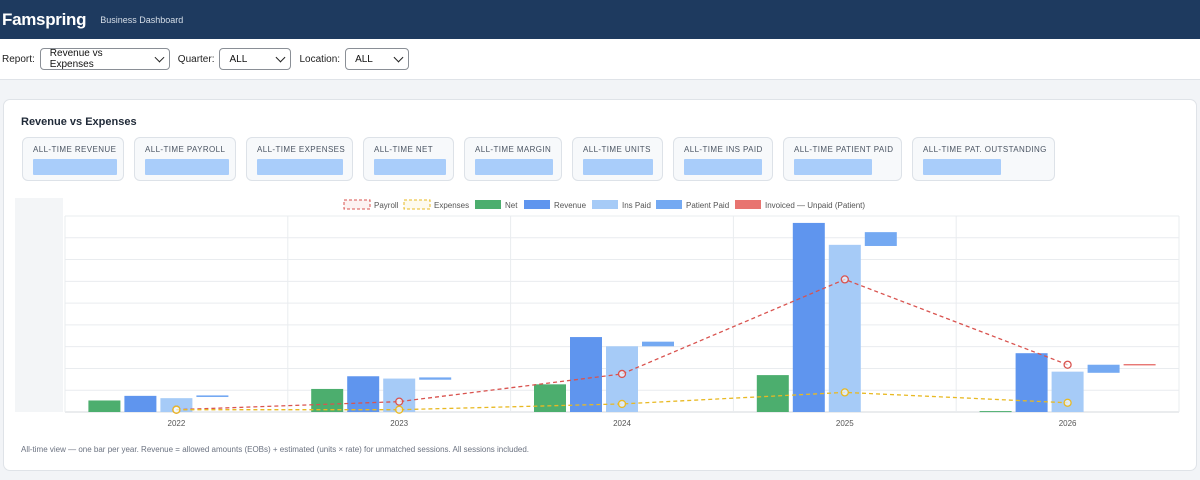  What do you see at coordinates (185, 149) in the screenshot?
I see `kpi-label: ALL-TIME PAYROLL` at bounding box center [185, 149].